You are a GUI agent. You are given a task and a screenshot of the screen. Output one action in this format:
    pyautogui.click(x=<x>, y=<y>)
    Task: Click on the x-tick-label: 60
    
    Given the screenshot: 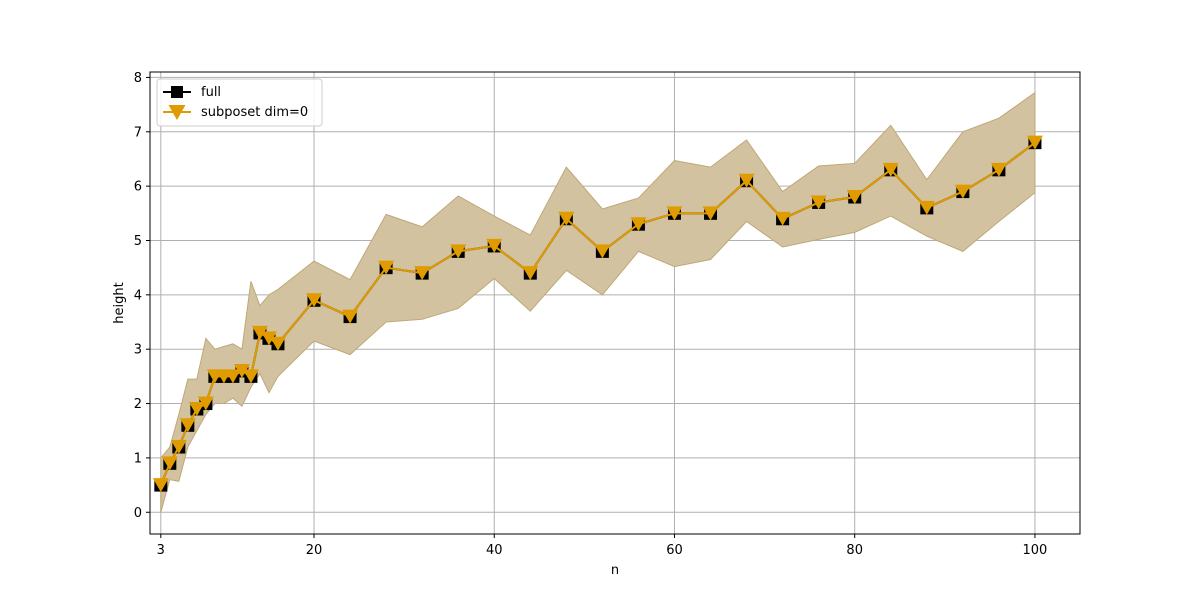 What is the action you would take?
    pyautogui.click(x=674, y=550)
    